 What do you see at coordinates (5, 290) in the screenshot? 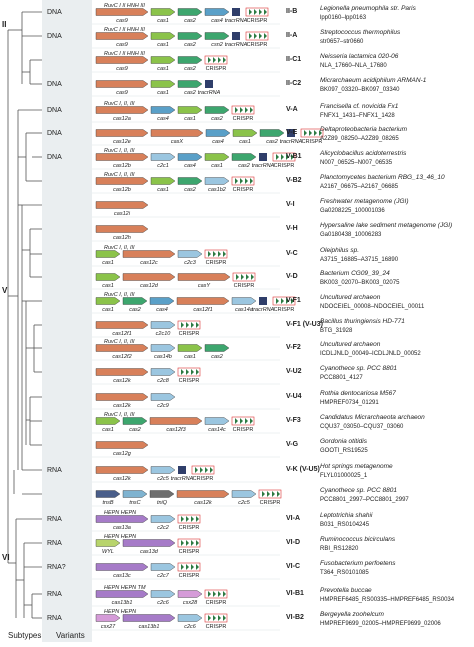
I see `type-label-v: V` at bounding box center [5, 290].